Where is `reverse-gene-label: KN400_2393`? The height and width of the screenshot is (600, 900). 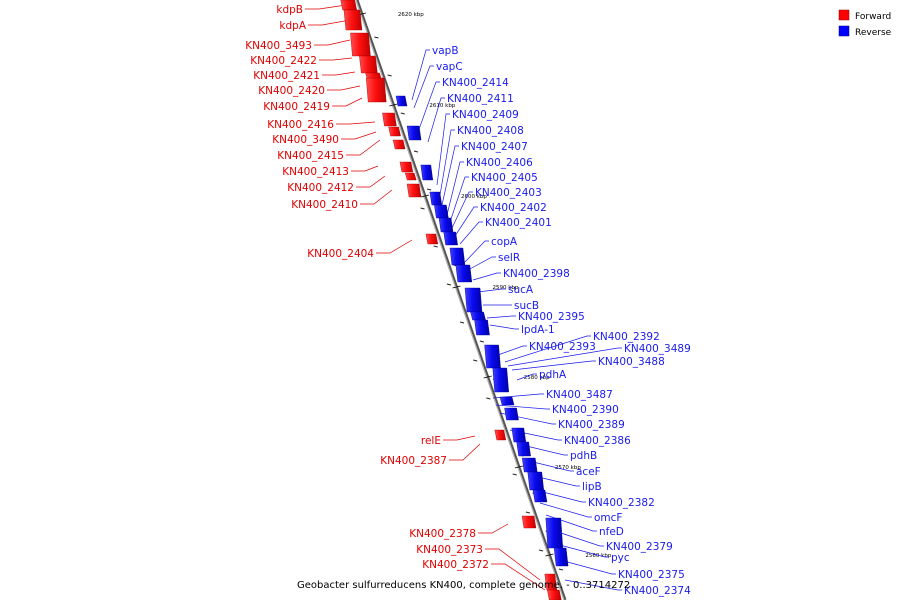
reverse-gene-label: KN400_2393 is located at coordinates (562, 347).